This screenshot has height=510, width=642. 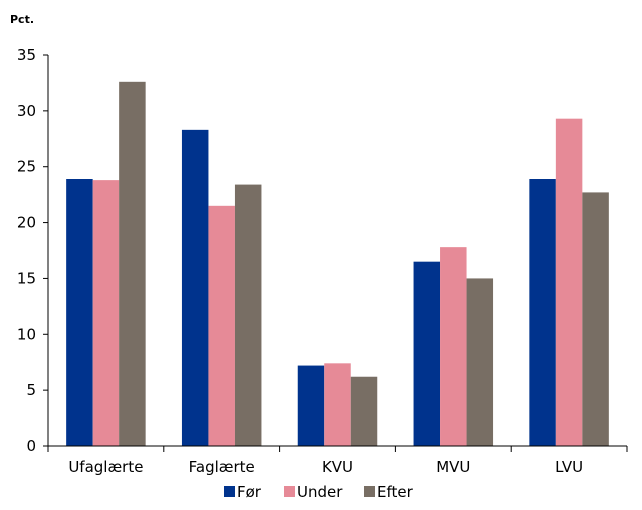 What do you see at coordinates (249, 492) in the screenshot?
I see `legend-label: Før` at bounding box center [249, 492].